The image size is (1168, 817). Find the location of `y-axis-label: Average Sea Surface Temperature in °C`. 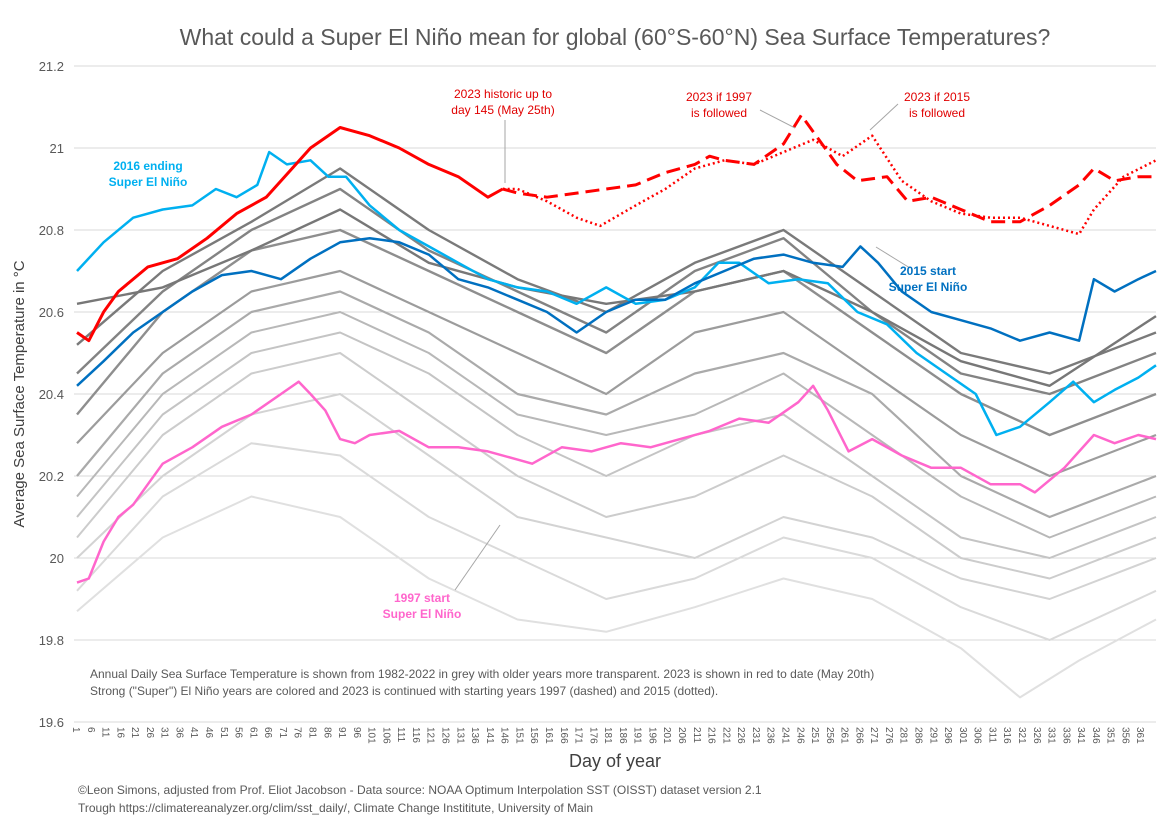

y-axis-label: Average Sea Surface Temperature in °C is located at coordinates (19, 393).